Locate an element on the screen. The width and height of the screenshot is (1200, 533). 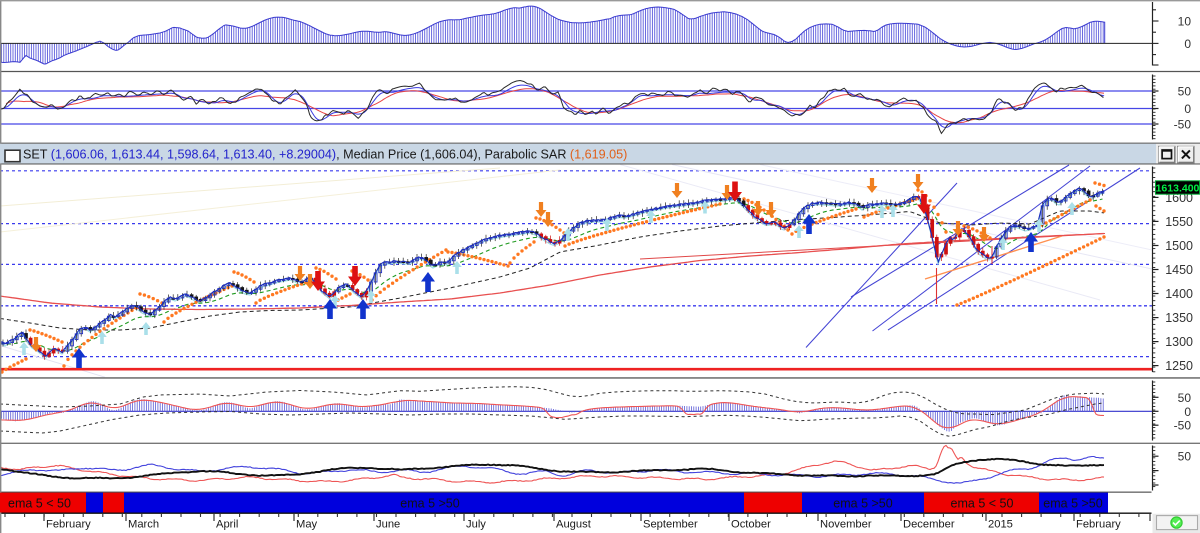
svg-text: 2015 is located at coordinates (1000, 525).